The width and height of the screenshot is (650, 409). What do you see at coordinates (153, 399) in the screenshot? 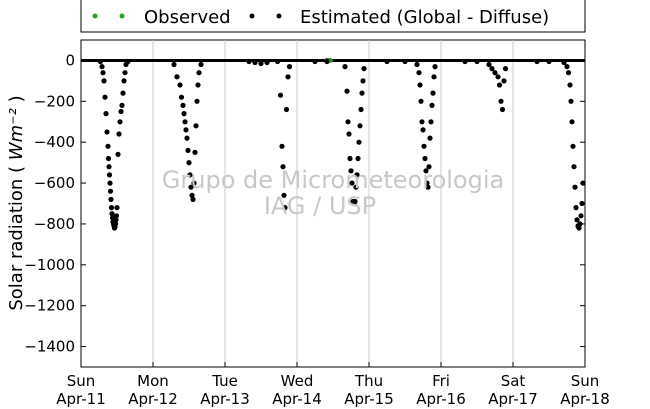
I see `x-tick-label-date: Apr-12` at bounding box center [153, 399].